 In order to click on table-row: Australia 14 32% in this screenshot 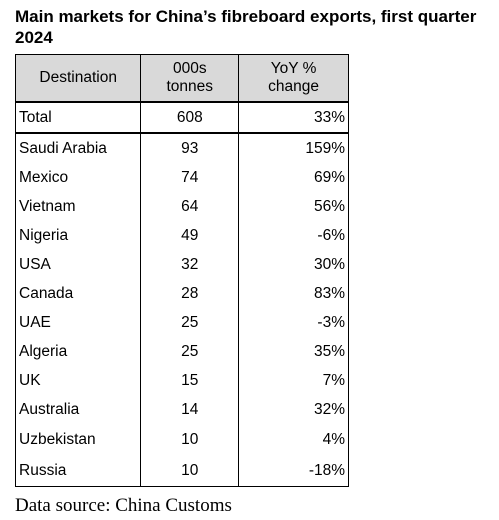, I will do `click(182, 409)`.